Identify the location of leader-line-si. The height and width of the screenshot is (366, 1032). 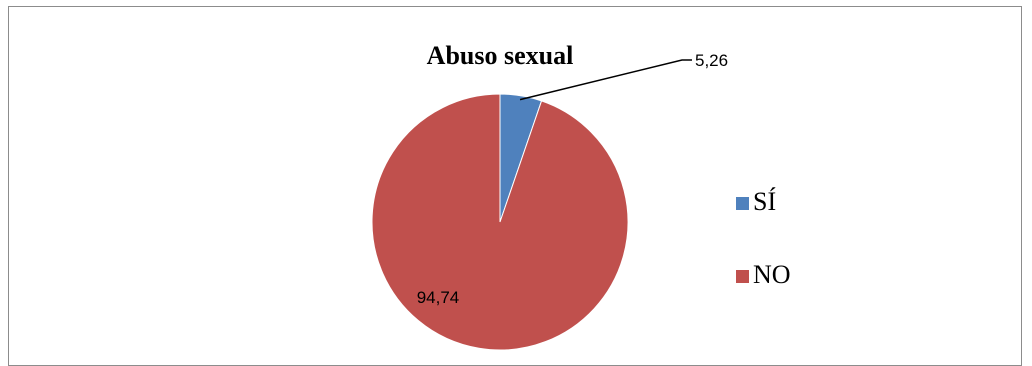
(605, 80).